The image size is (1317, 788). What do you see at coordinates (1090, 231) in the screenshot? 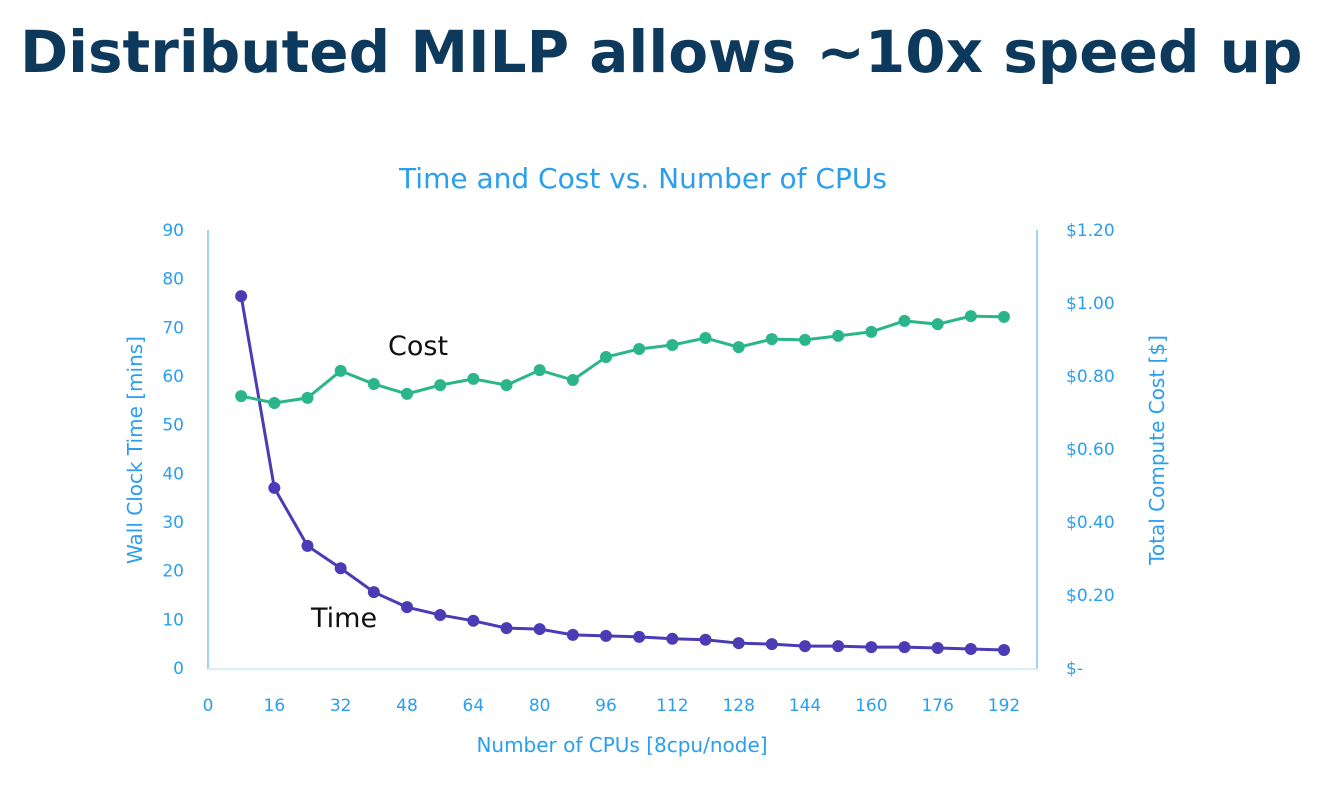
I see `y2-tick-label: $1.20` at bounding box center [1090, 231].